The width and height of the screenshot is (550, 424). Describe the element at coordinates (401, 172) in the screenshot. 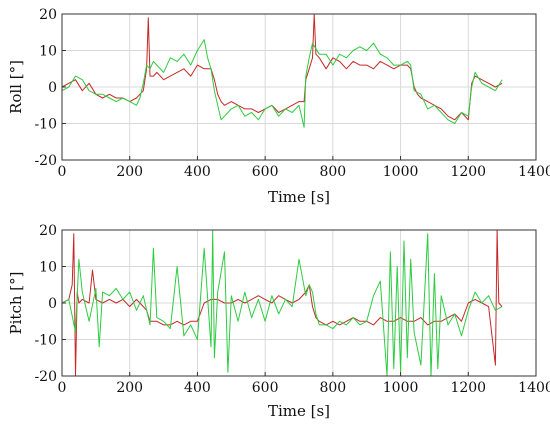

I see `roll-x-tick-label: 1000` at that location.